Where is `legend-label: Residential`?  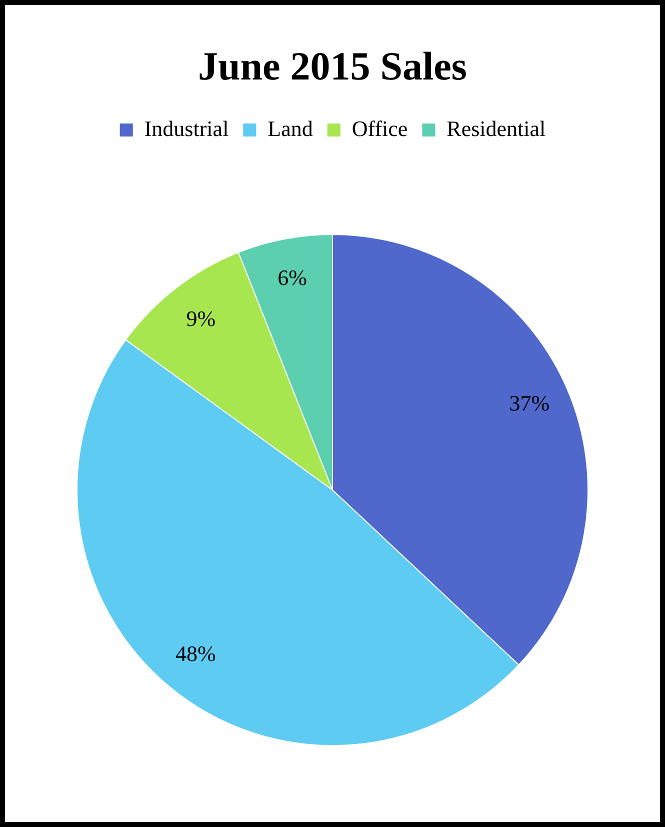
legend-label: Residential is located at coordinates (496, 128).